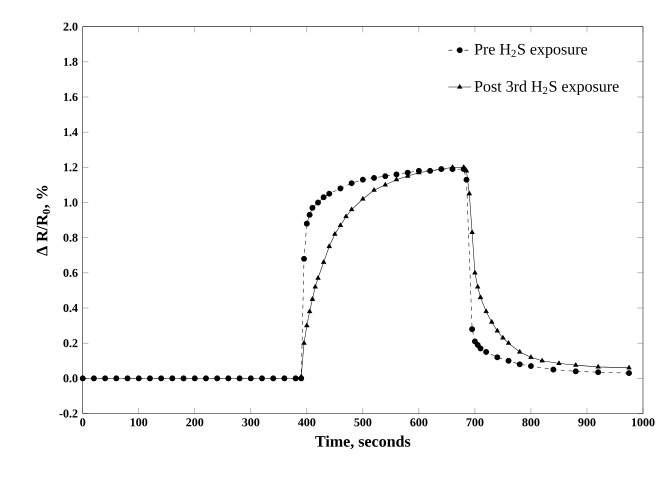  I want to click on y-tick-label: 1.4, so click(71, 132).